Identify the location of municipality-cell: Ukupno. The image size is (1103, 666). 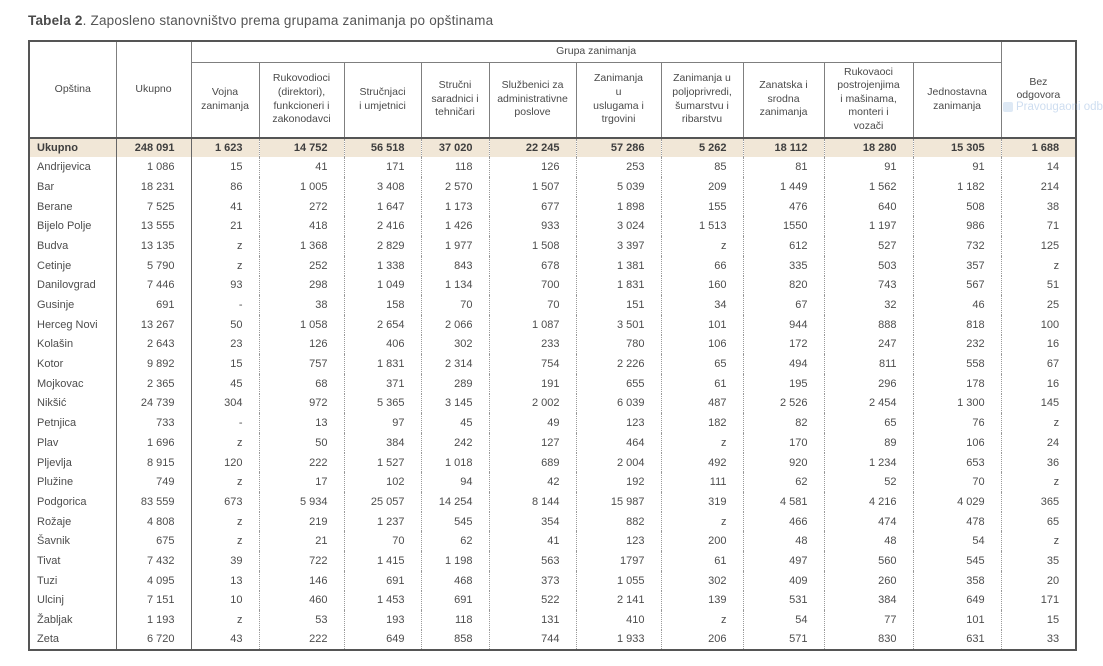
(73, 147).